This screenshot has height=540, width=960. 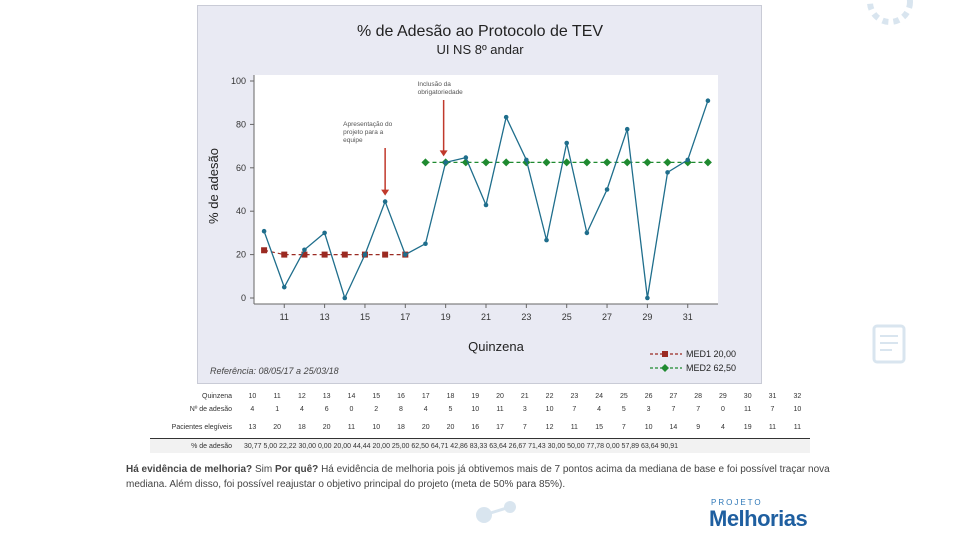 I want to click on x-tick-label: 31, so click(x=688, y=317).